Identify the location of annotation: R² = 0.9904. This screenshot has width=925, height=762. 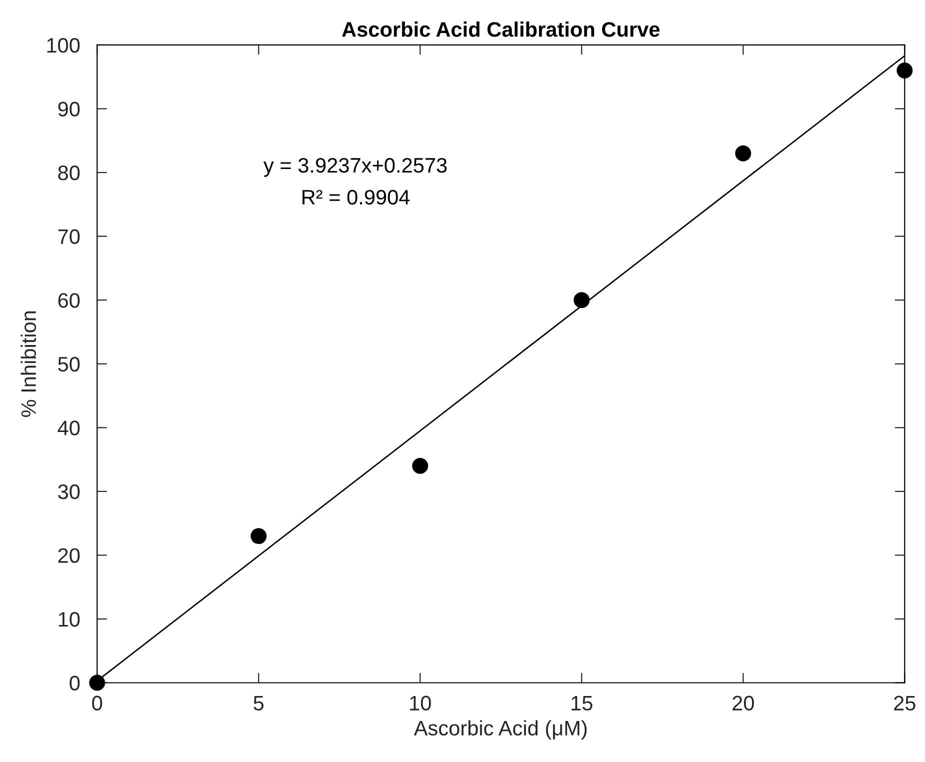
(356, 197).